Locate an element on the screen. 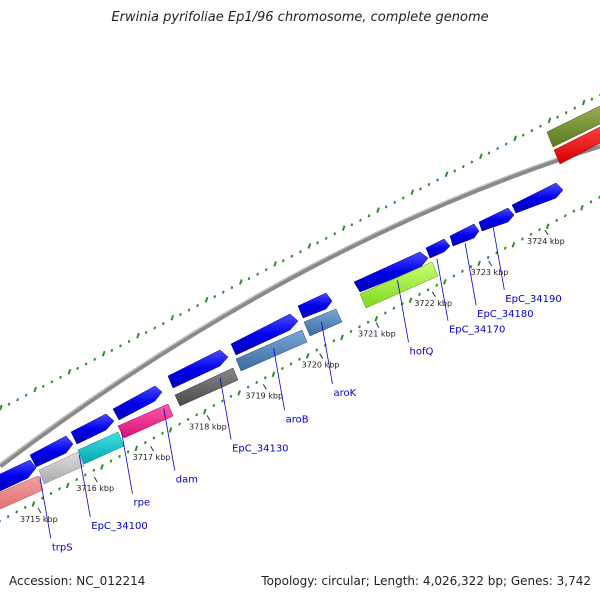 Image resolution: width=600 pixels, height=600 pixels. hofQ-feature is located at coordinates (399, 285).